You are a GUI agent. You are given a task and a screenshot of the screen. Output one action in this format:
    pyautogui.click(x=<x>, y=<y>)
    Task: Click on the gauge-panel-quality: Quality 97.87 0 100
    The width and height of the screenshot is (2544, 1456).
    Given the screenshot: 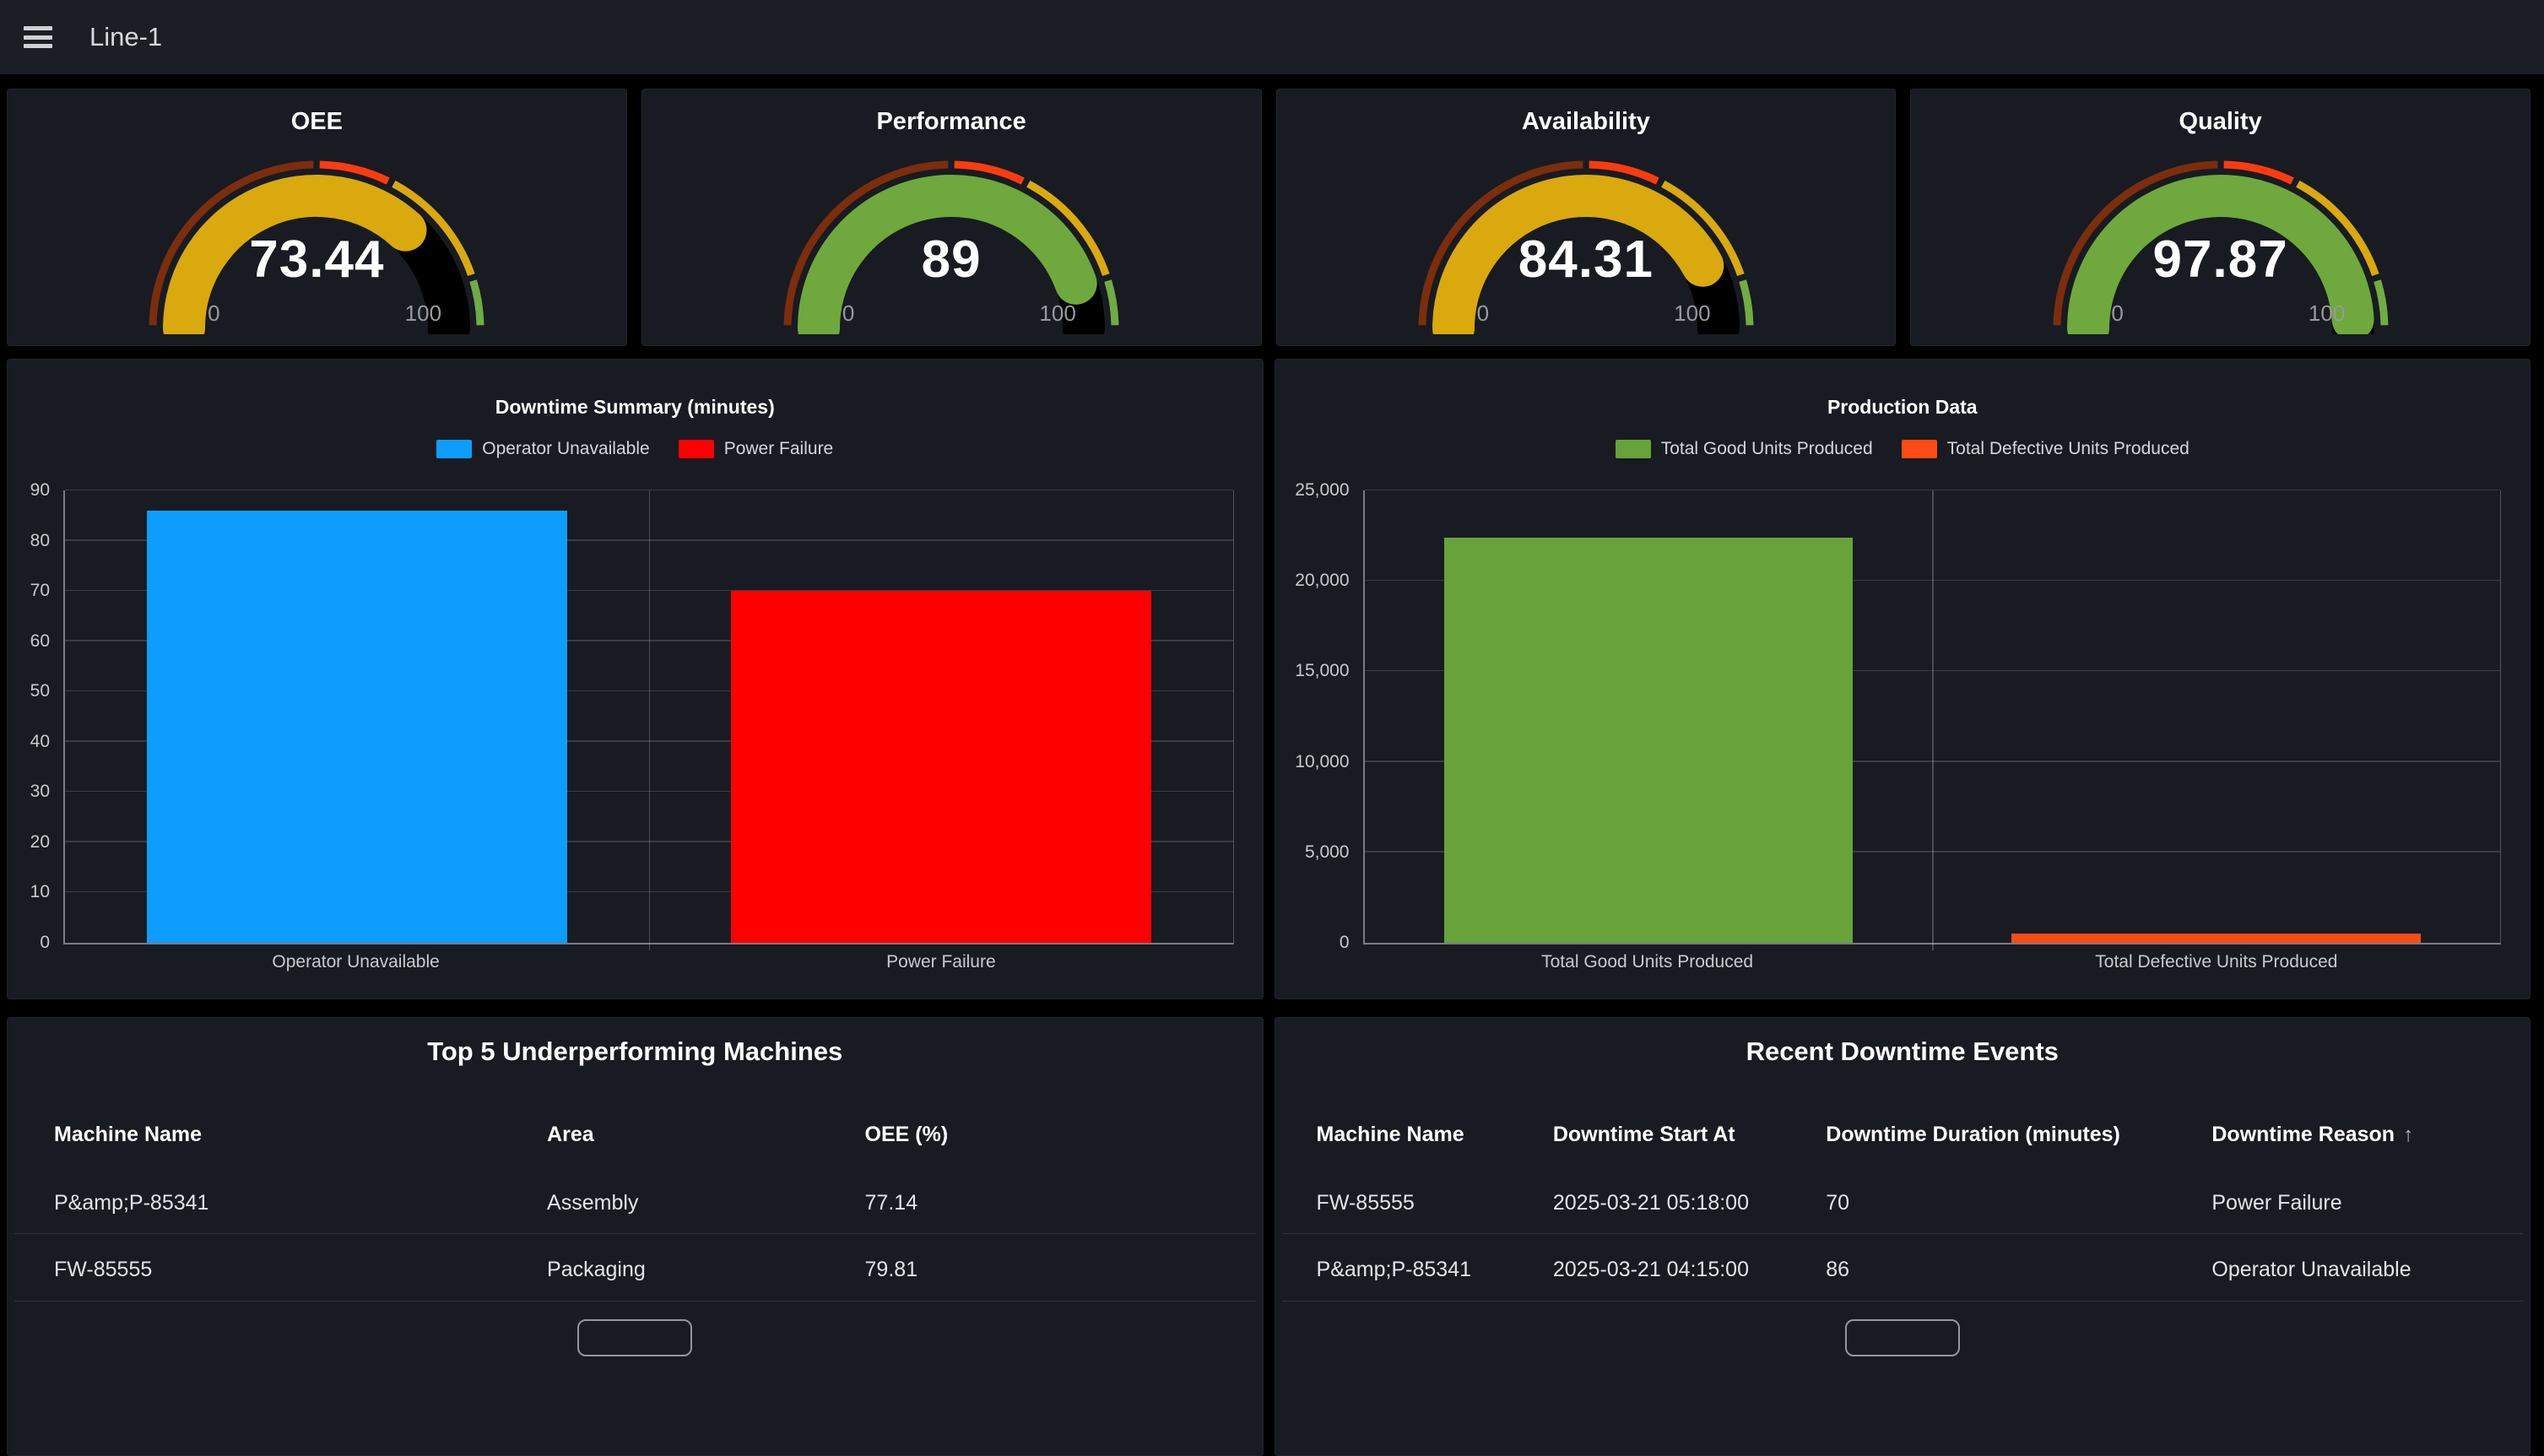 What is the action you would take?
    pyautogui.click(x=2220, y=217)
    